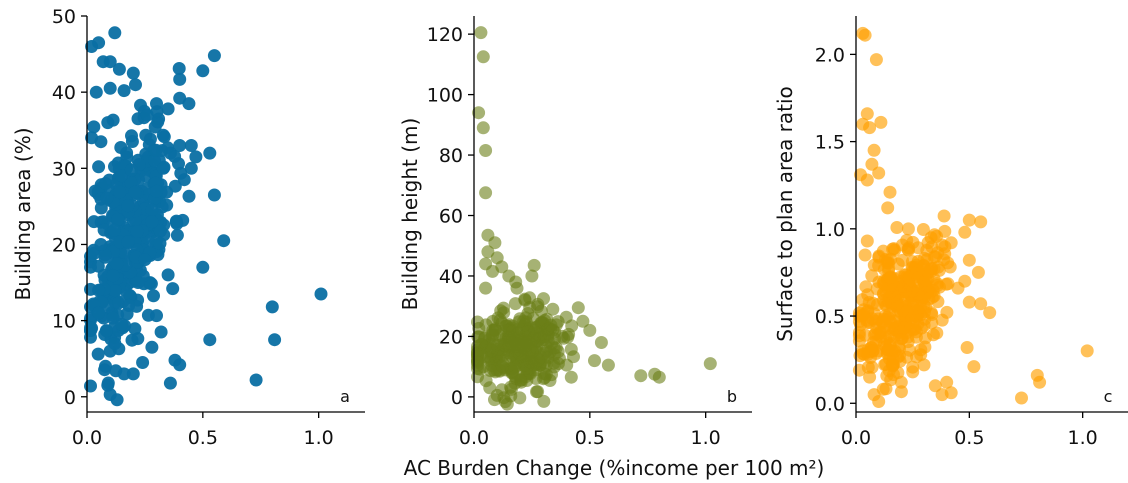  What do you see at coordinates (345, 396) in the screenshot?
I see `panel-letter: a` at bounding box center [345, 396].